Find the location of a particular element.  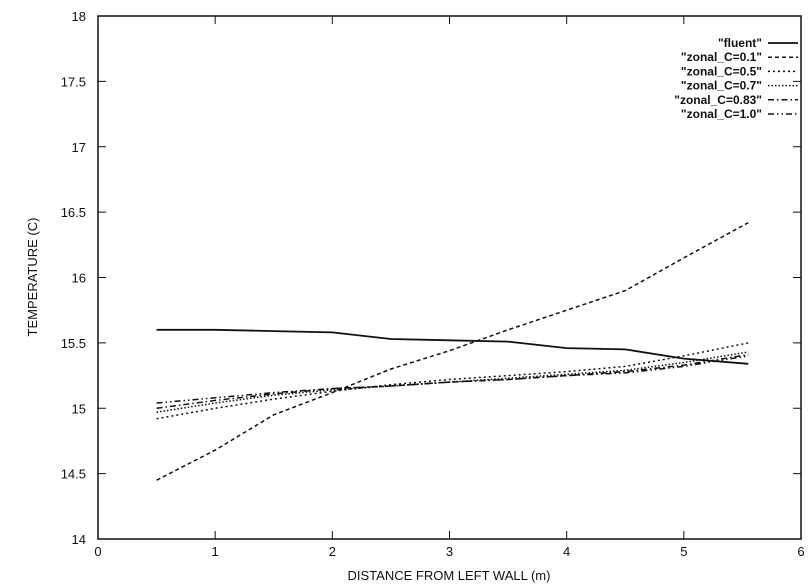

legend-label: "fluent" is located at coordinates (740, 43).